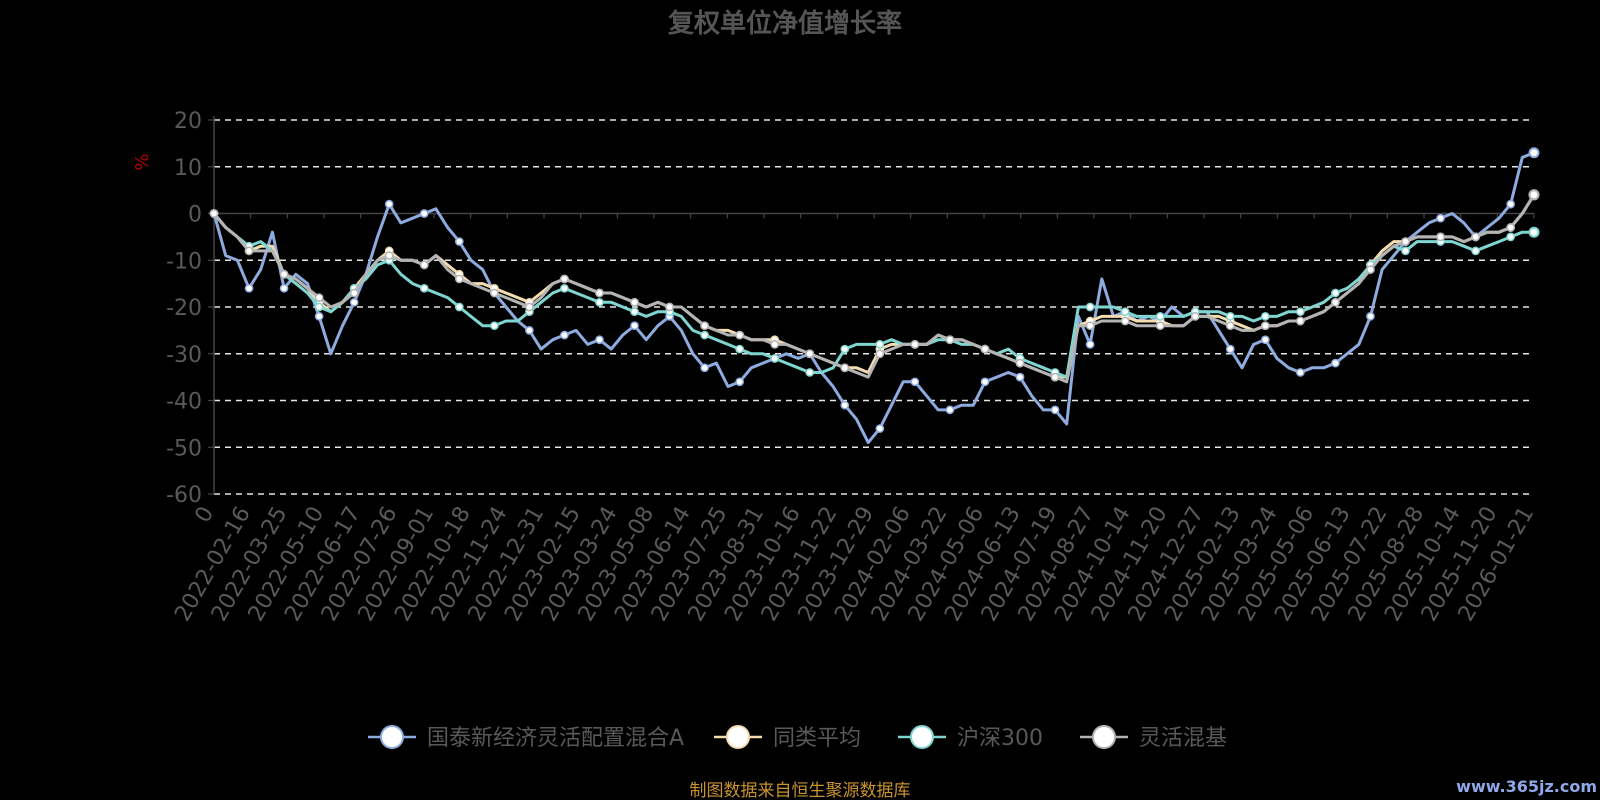 Image resolution: width=1600 pixels, height=800 pixels. I want to click on data-source-note: 制图数据来自恒生聚源数据库, so click(800, 790).